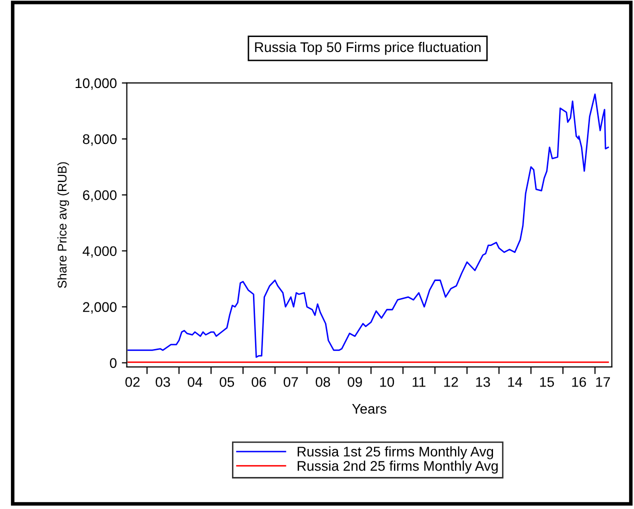  I want to click on x-tick-label: 02, so click(132, 382).